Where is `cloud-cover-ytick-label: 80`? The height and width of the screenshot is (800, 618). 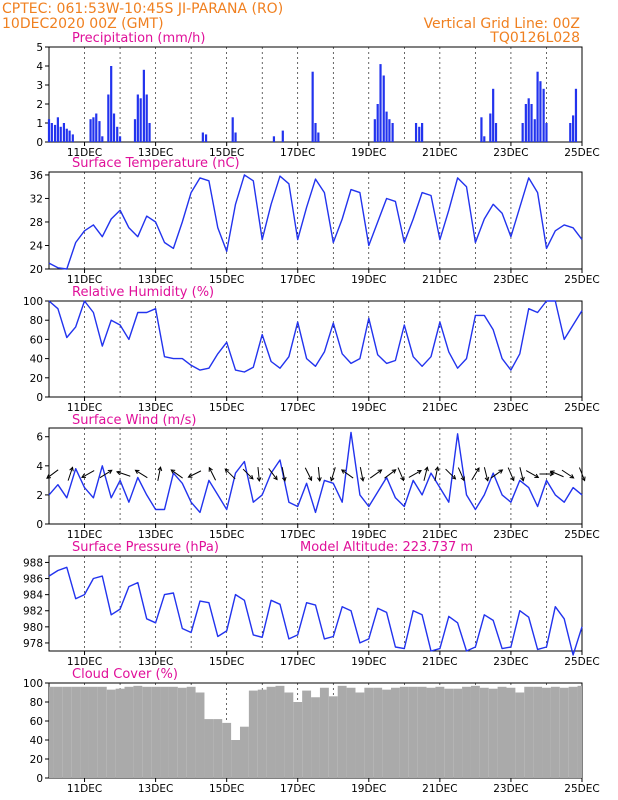
cloud-cover-ytick-label: 80 is located at coordinates (36, 703).